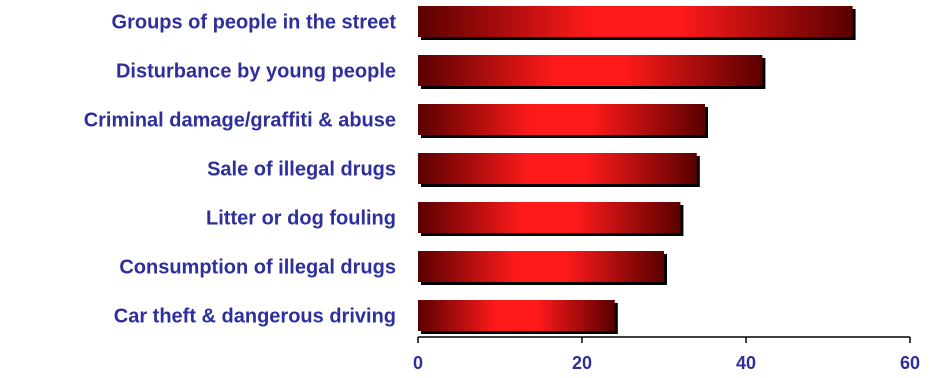 The image size is (932, 378). Describe the element at coordinates (910, 363) in the screenshot. I see `x-tick-label: 60` at that location.